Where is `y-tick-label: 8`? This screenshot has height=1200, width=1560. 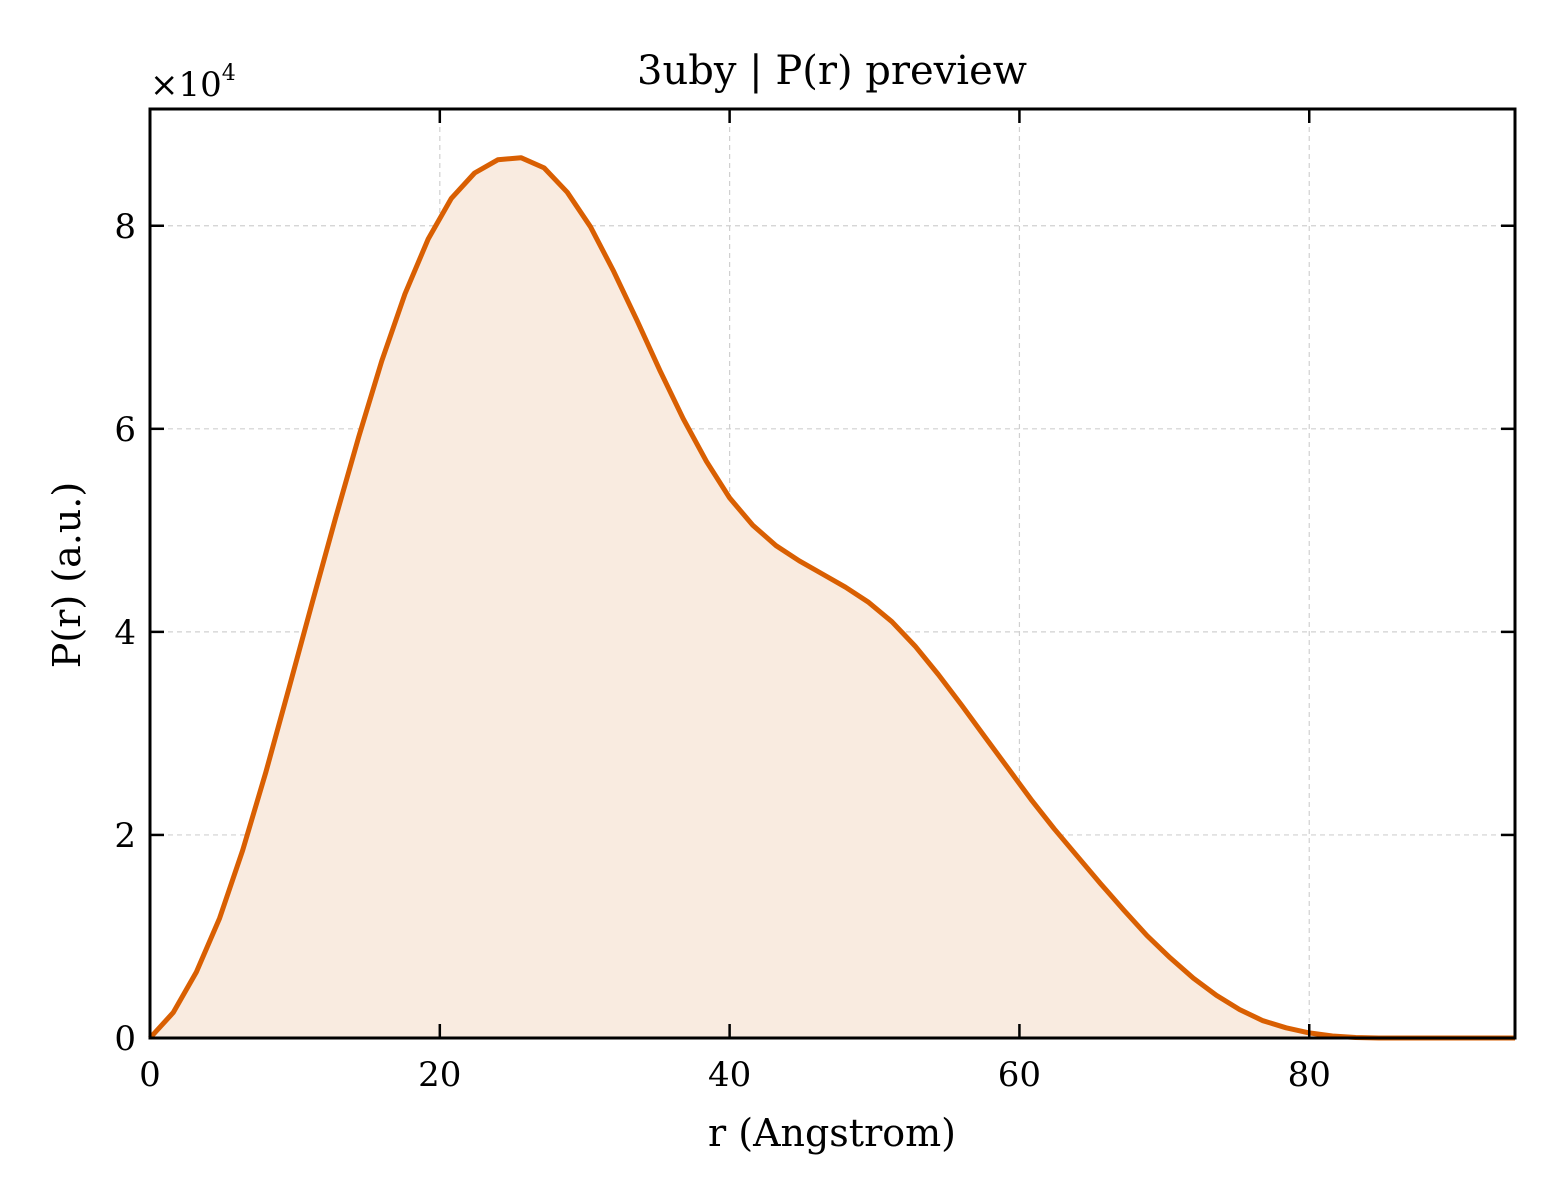
y-tick-label: 8 is located at coordinates (125, 227).